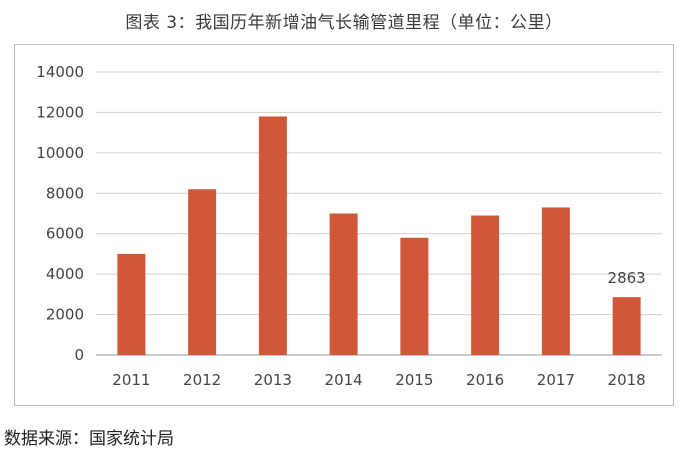 Image resolution: width=688 pixels, height=456 pixels. I want to click on source-note: 数据来源：国家统计局, so click(89, 439).